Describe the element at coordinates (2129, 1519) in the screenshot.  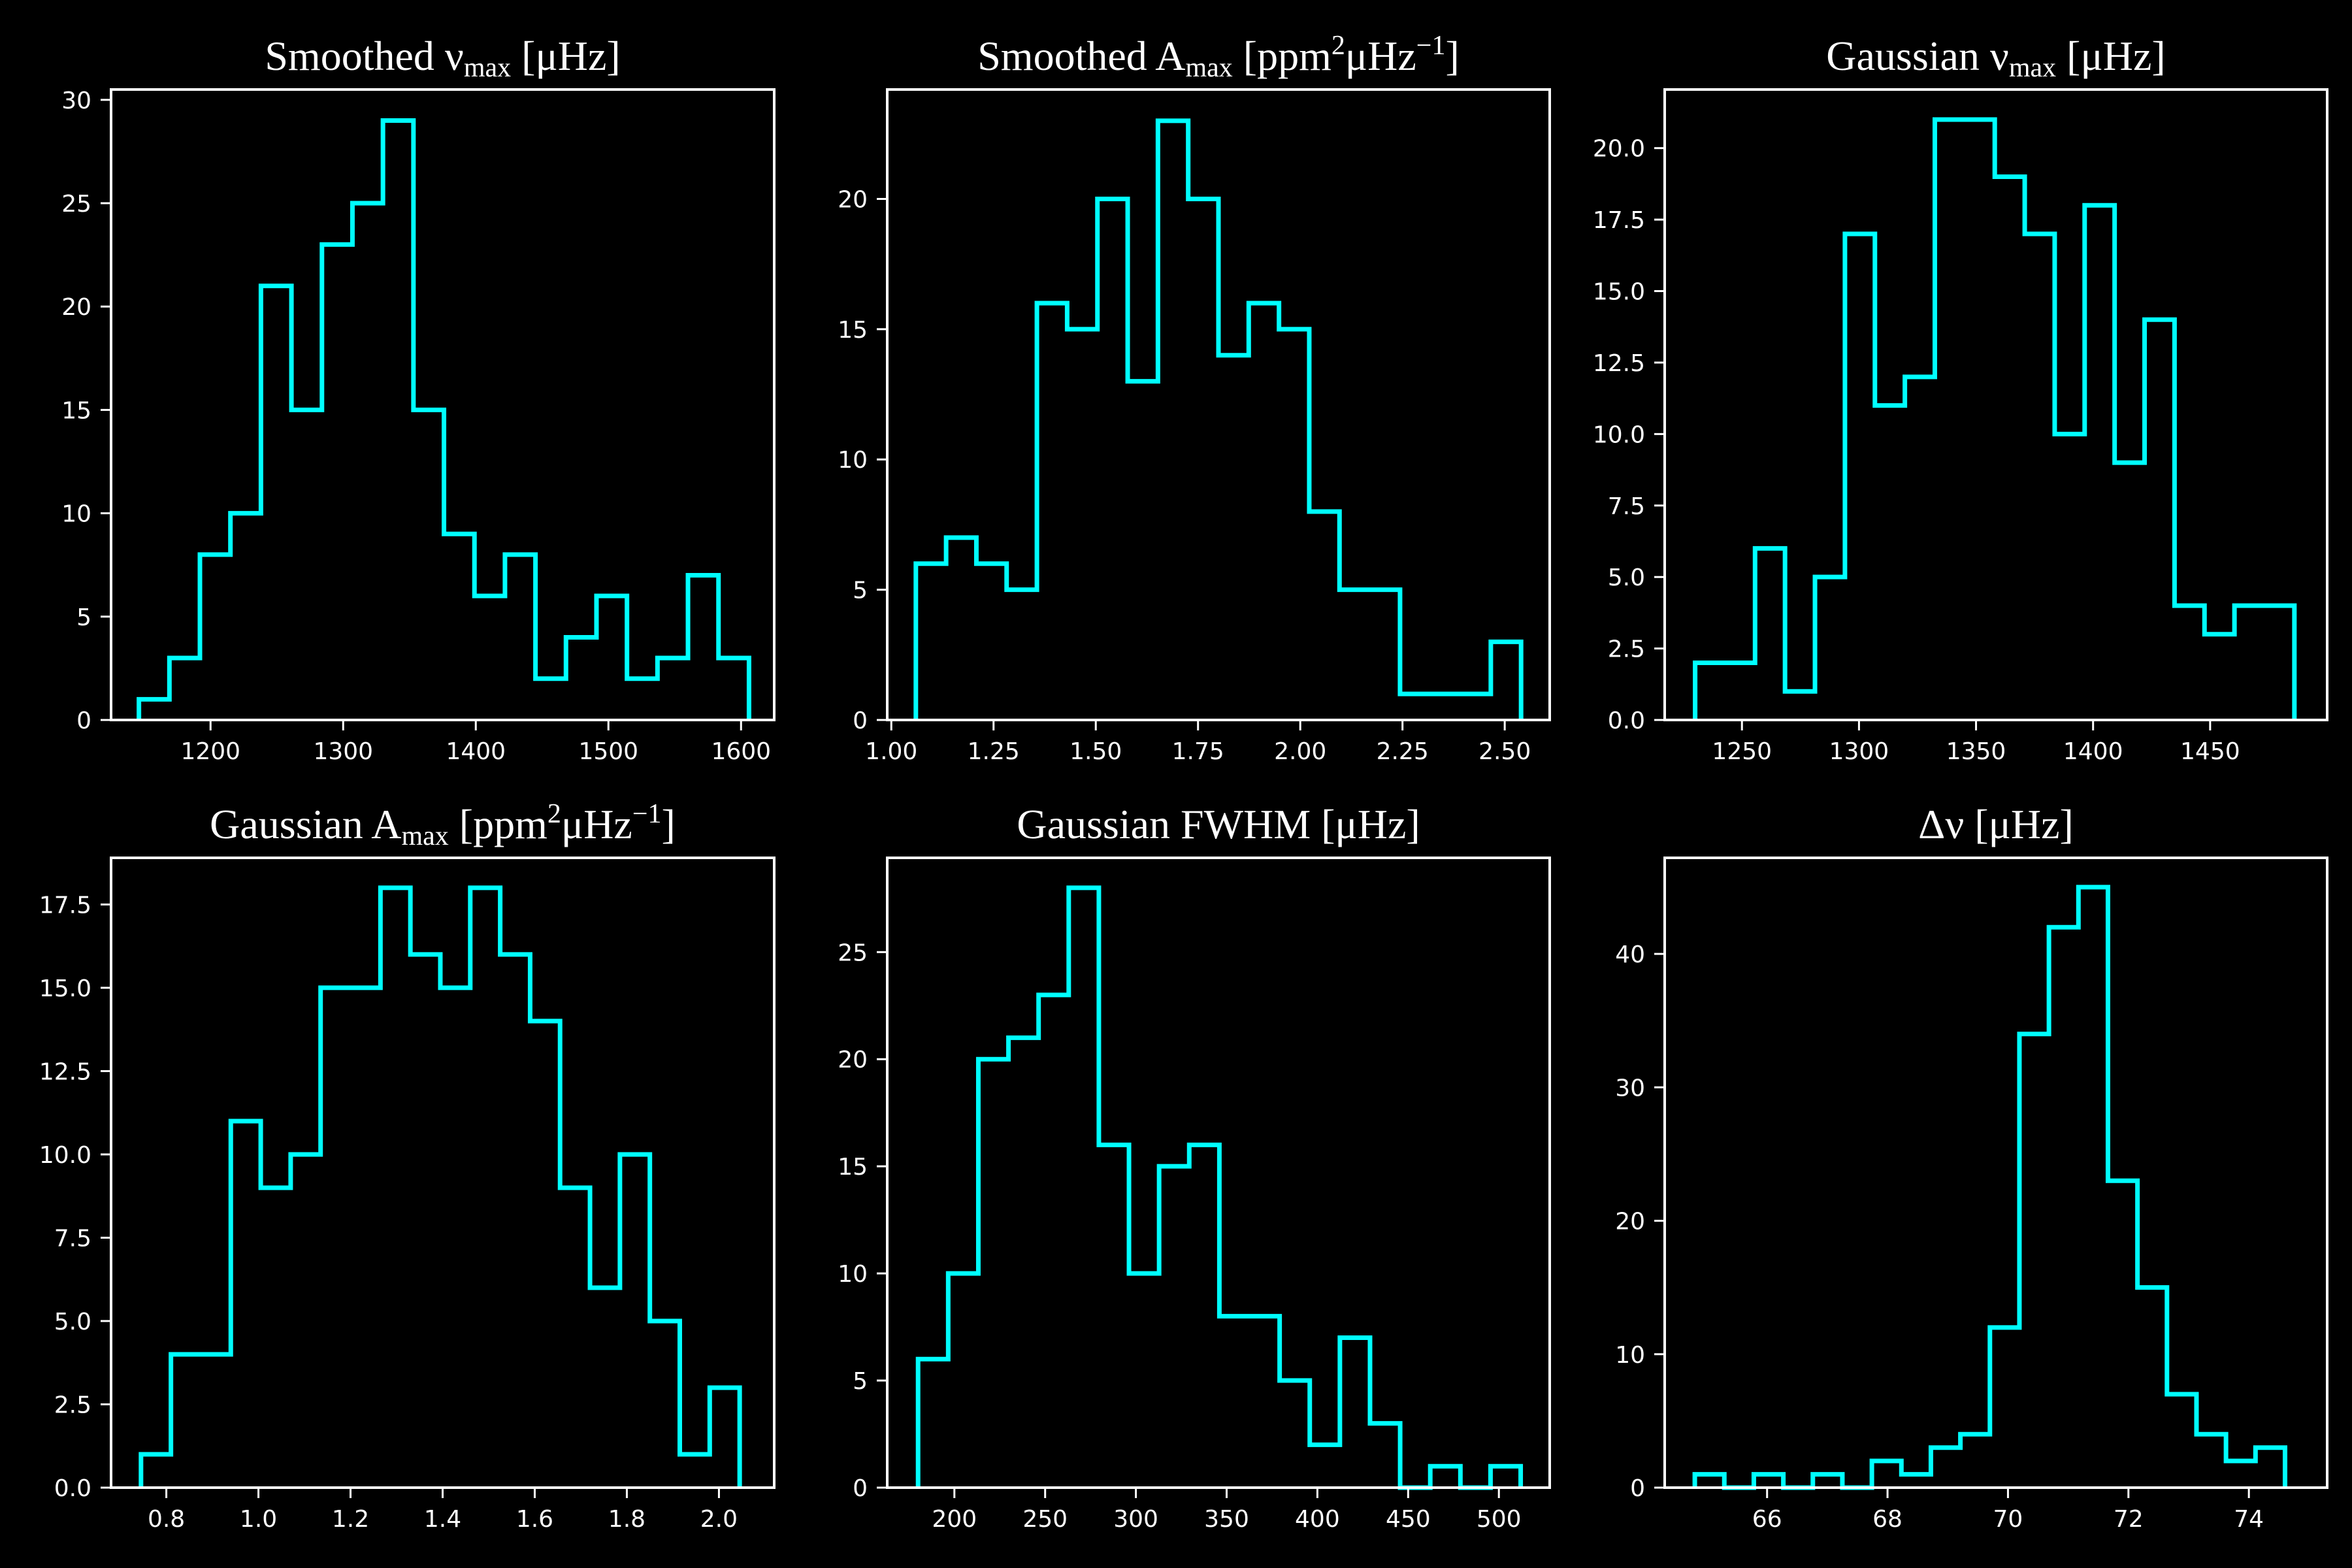
I see `x-tick-label: 72` at that location.